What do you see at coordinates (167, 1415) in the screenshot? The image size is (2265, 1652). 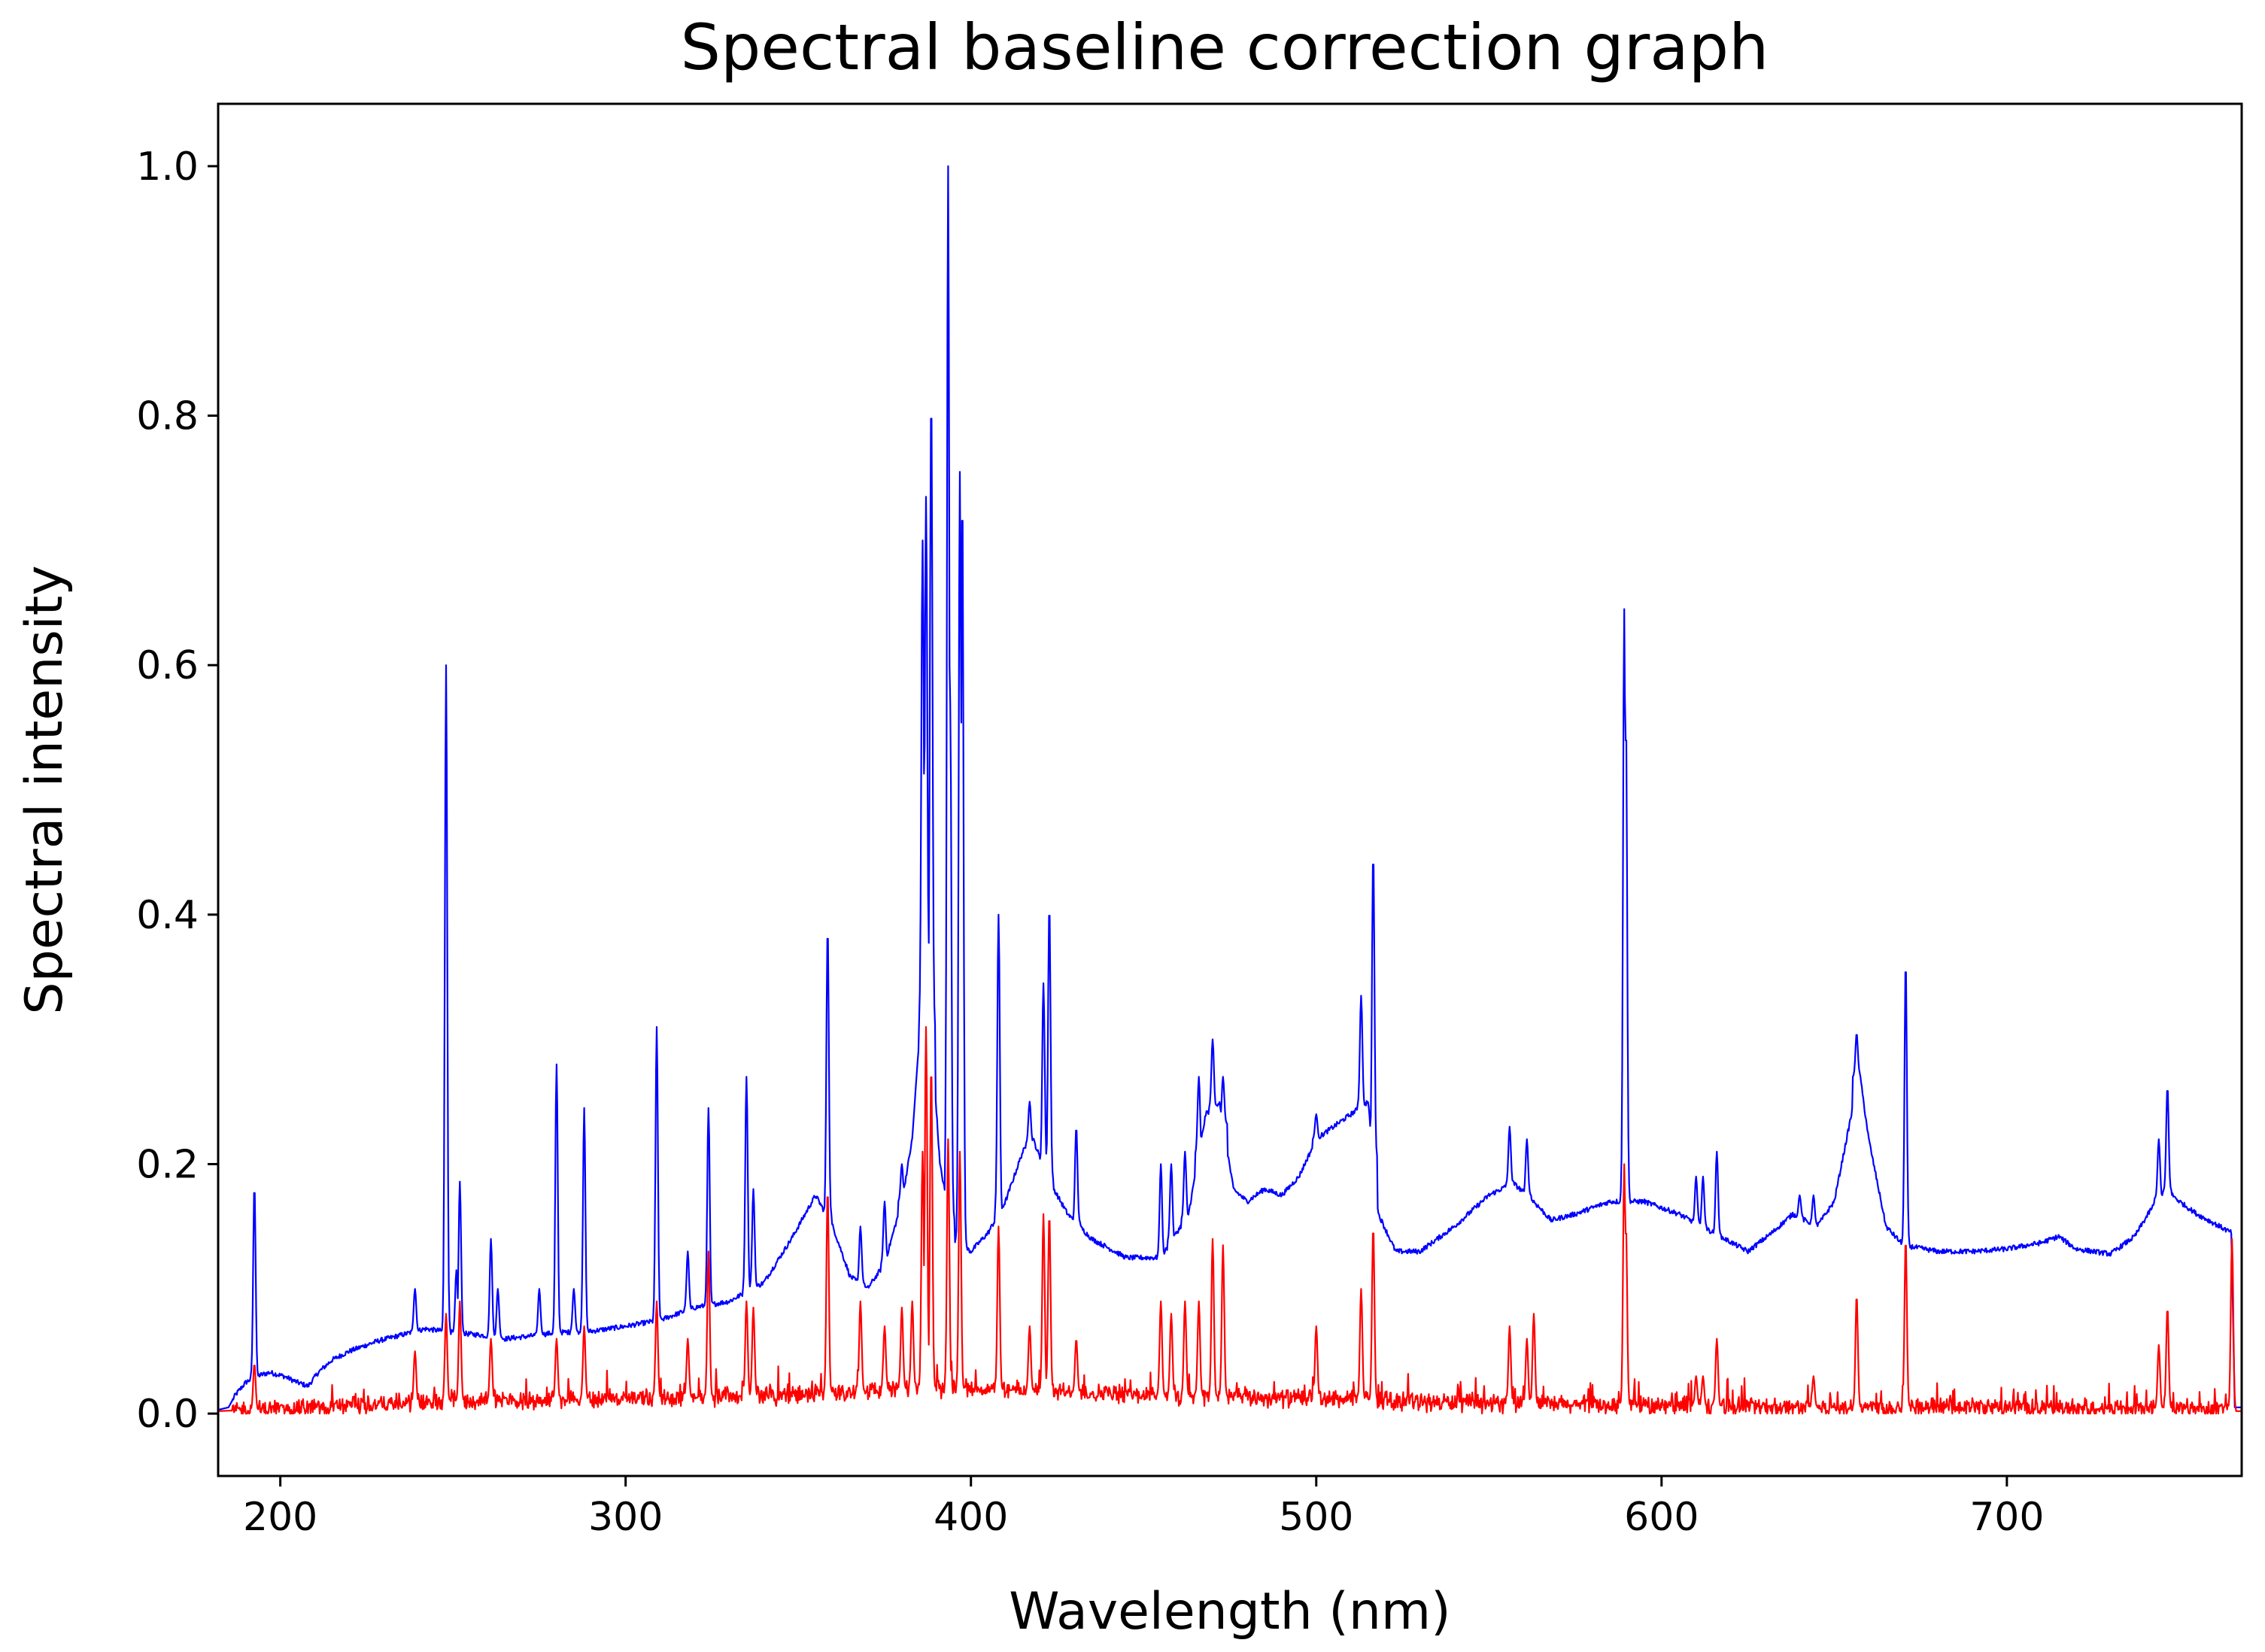 I see `y-tick-label: 0.0` at bounding box center [167, 1415].